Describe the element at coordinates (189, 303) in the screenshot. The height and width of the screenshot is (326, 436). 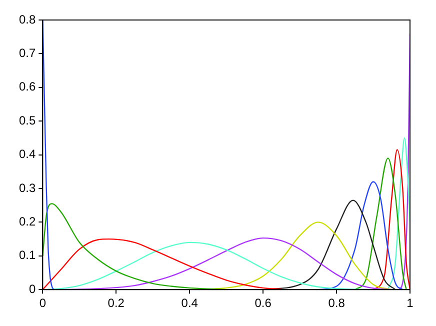
I see `x-tick-label: 0.4` at that location.